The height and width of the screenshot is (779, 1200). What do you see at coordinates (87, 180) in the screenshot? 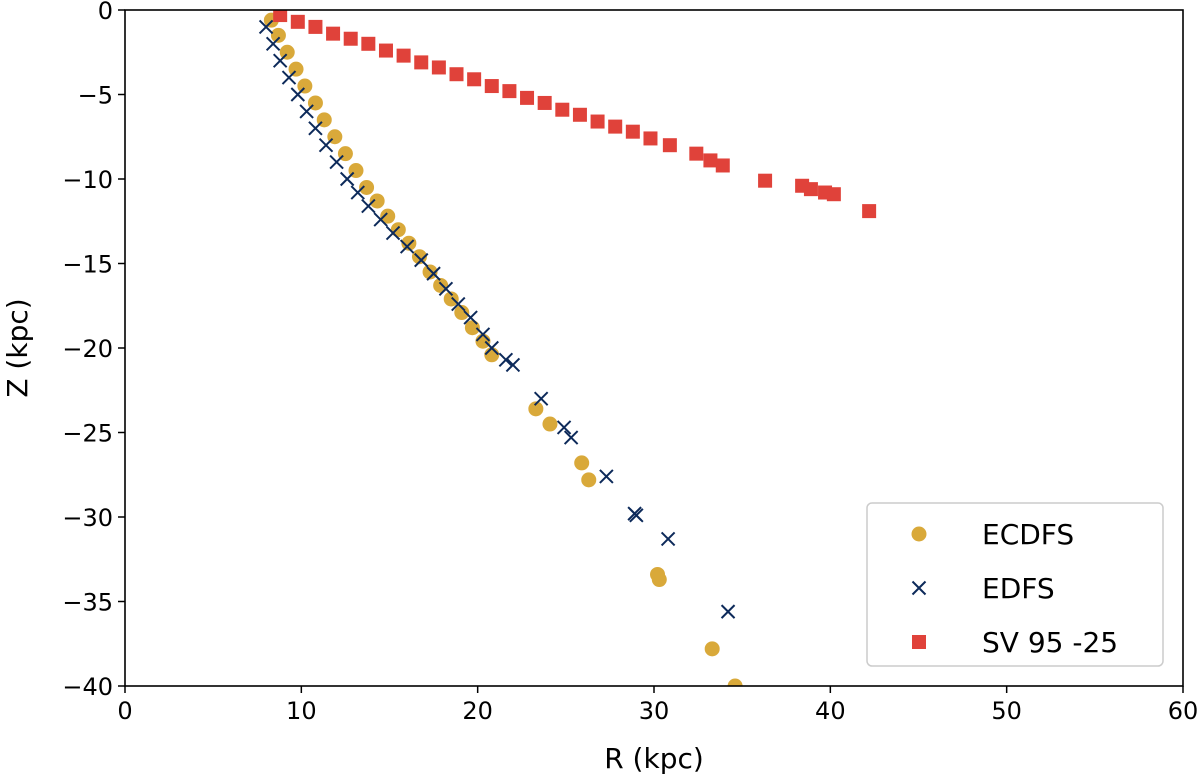
I see `y-tick-label: −10` at bounding box center [87, 180].